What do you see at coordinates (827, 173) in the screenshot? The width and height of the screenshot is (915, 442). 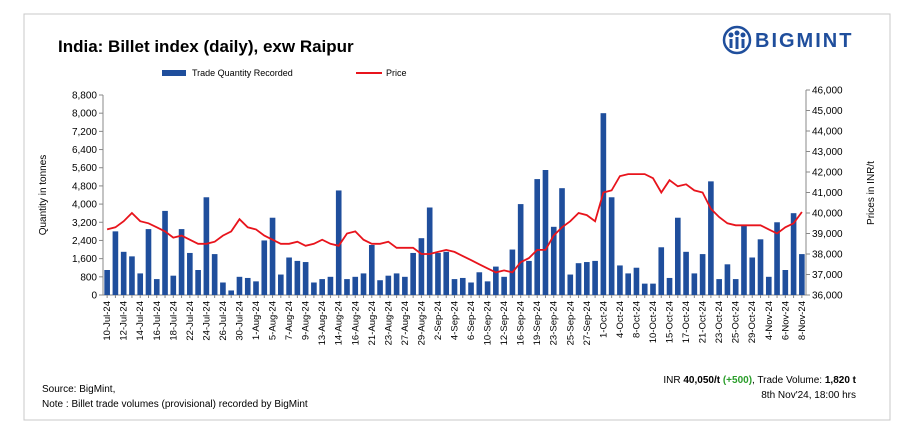 I see `y2-tick-label: 42,000` at bounding box center [827, 173].